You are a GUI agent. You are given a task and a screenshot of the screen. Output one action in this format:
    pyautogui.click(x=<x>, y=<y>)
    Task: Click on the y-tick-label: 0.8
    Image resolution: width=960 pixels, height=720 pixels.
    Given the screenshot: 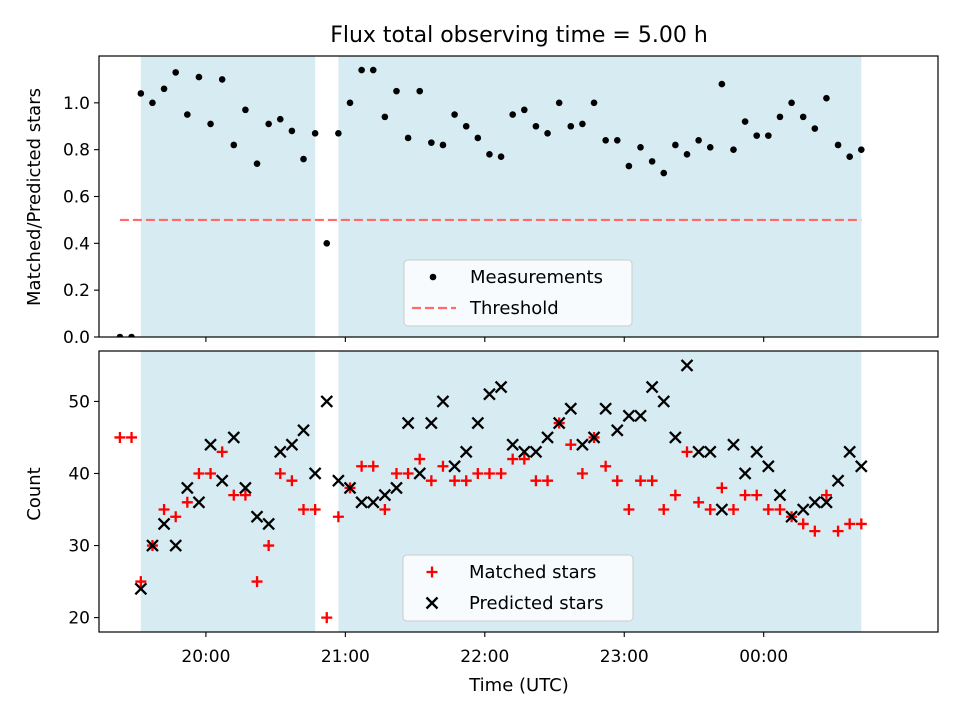 What is the action you would take?
    pyautogui.click(x=76, y=151)
    